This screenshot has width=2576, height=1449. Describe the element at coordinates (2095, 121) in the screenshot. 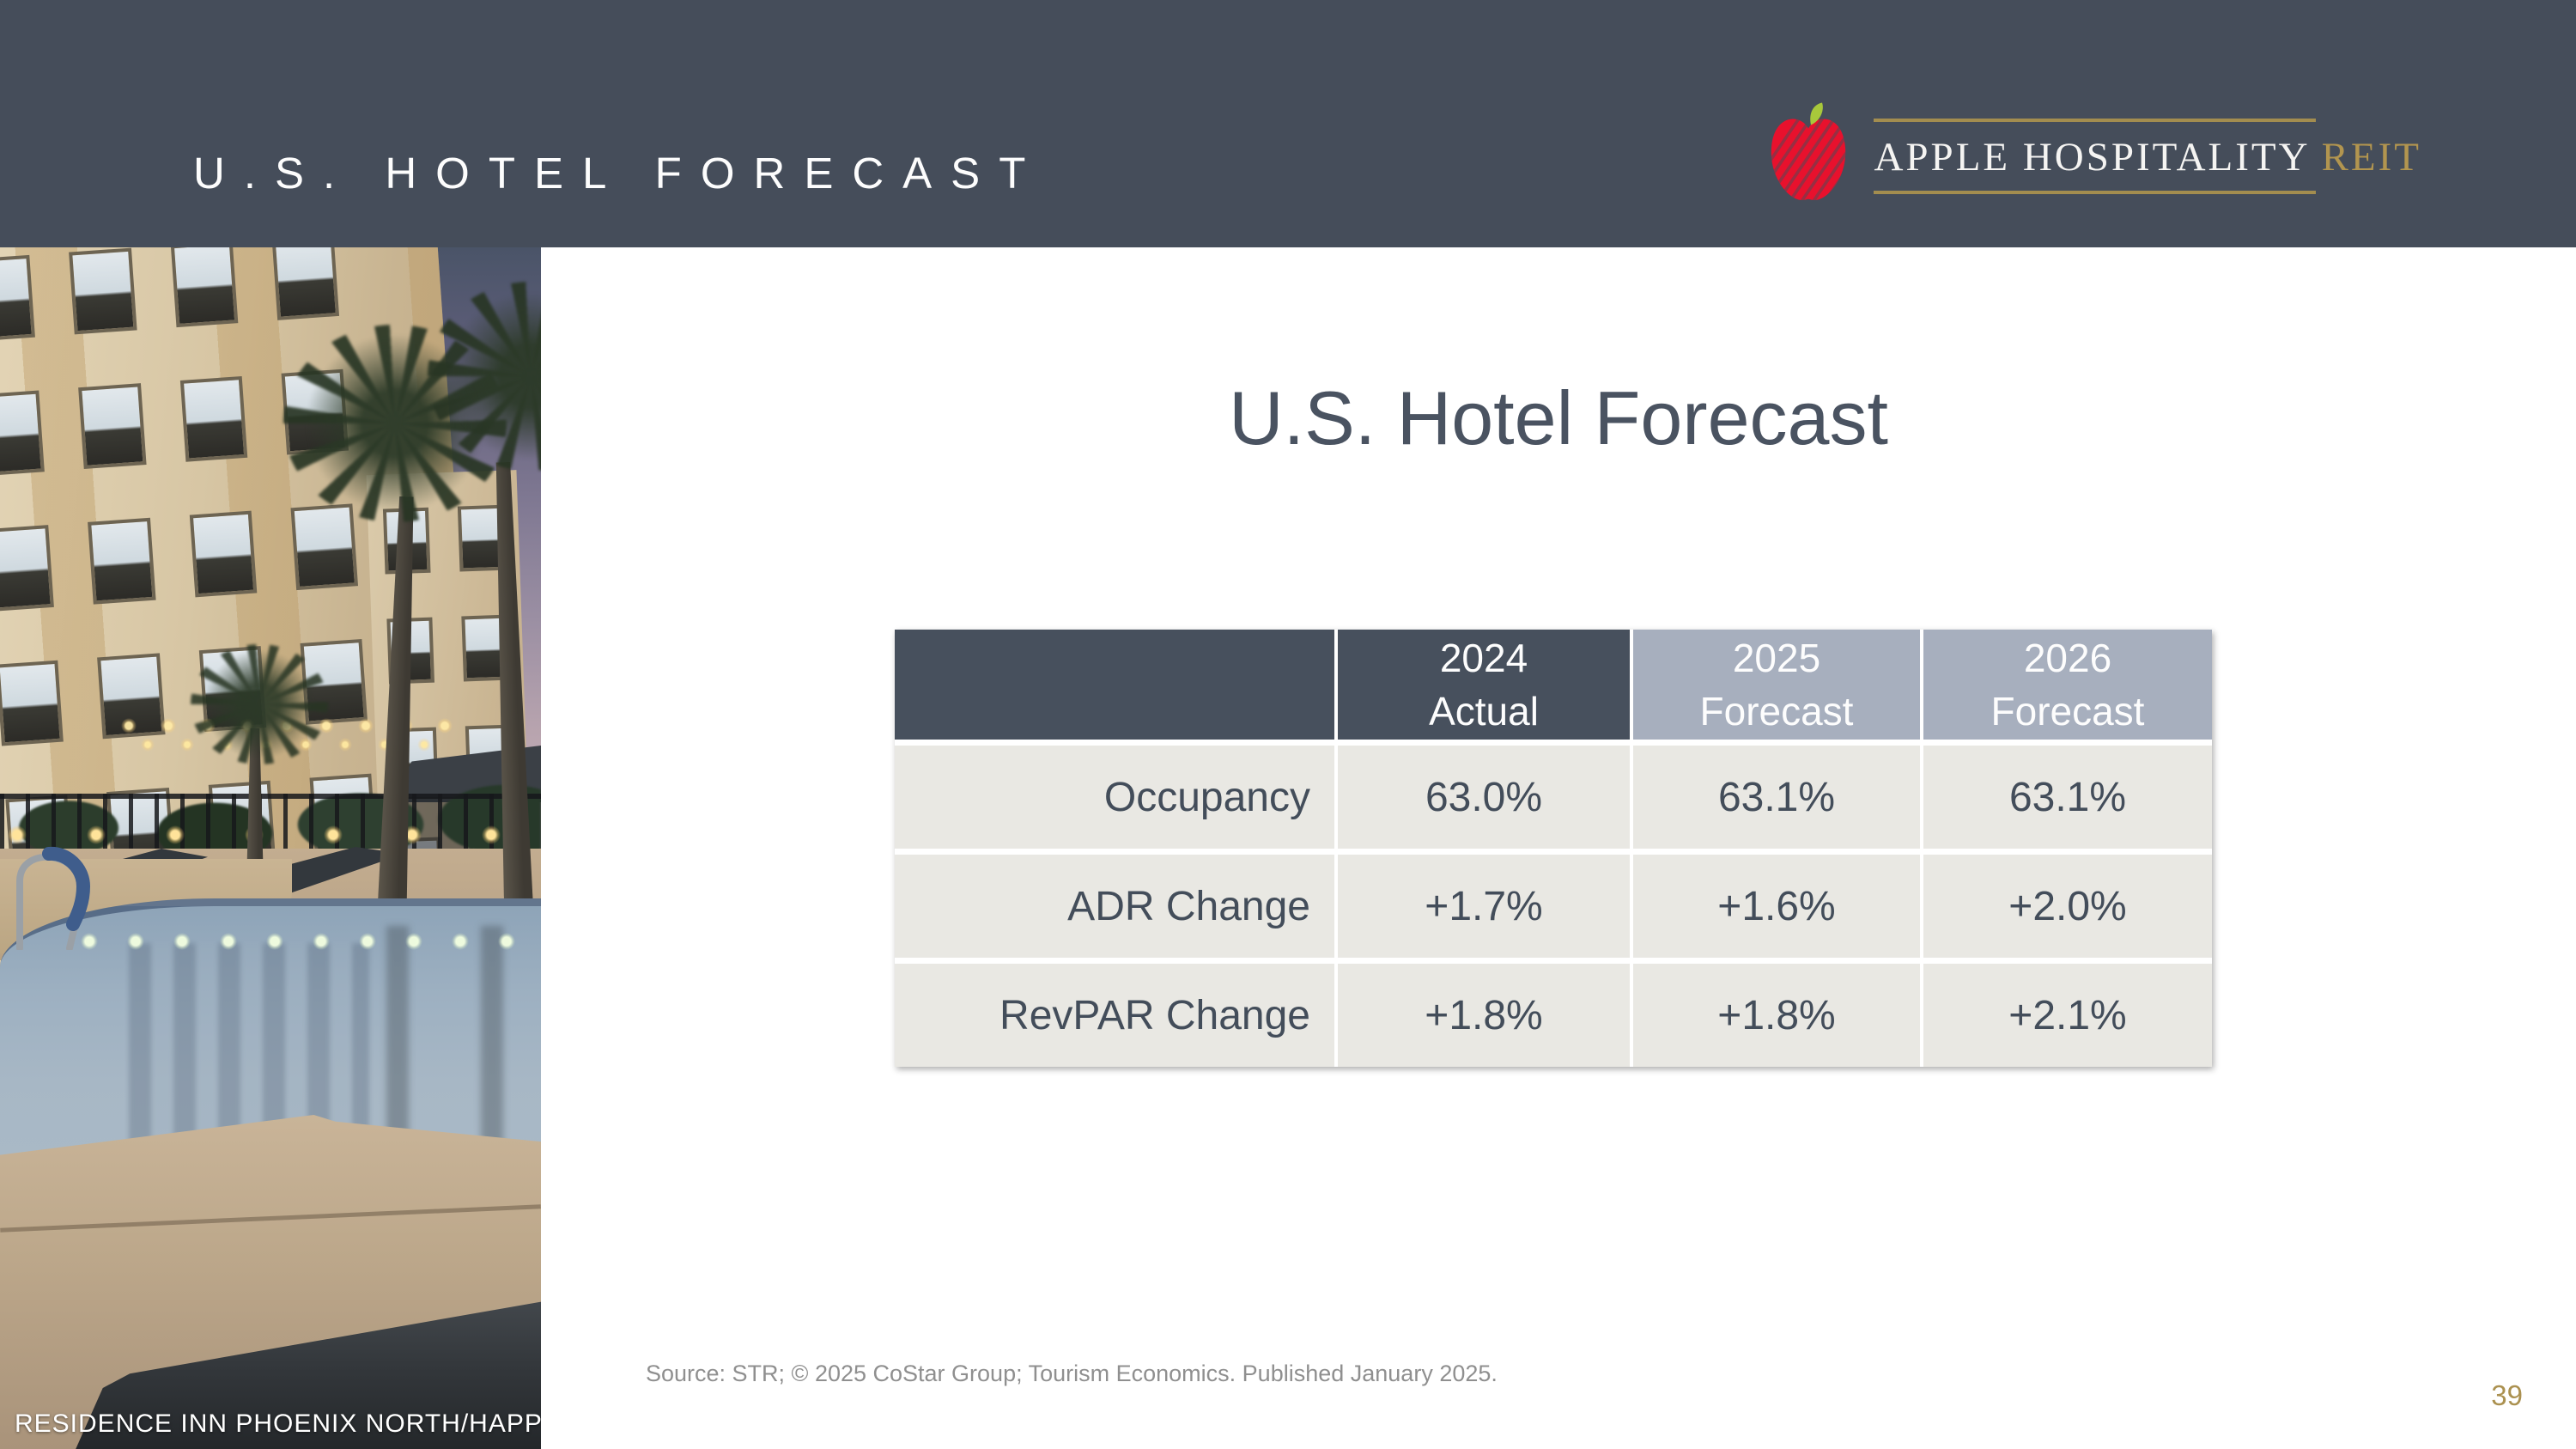

I see `logo-rule-top` at that location.